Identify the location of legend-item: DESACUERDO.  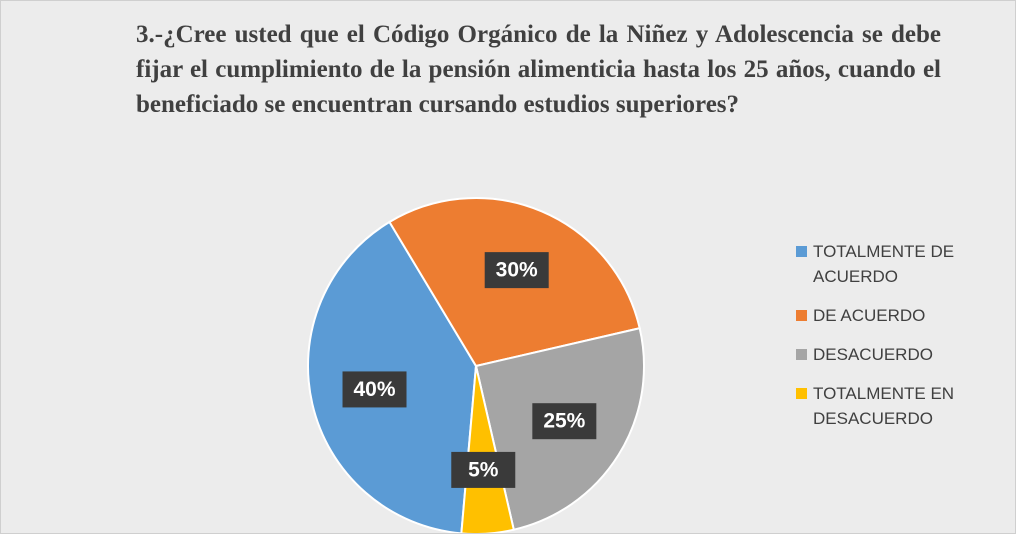
(896, 354).